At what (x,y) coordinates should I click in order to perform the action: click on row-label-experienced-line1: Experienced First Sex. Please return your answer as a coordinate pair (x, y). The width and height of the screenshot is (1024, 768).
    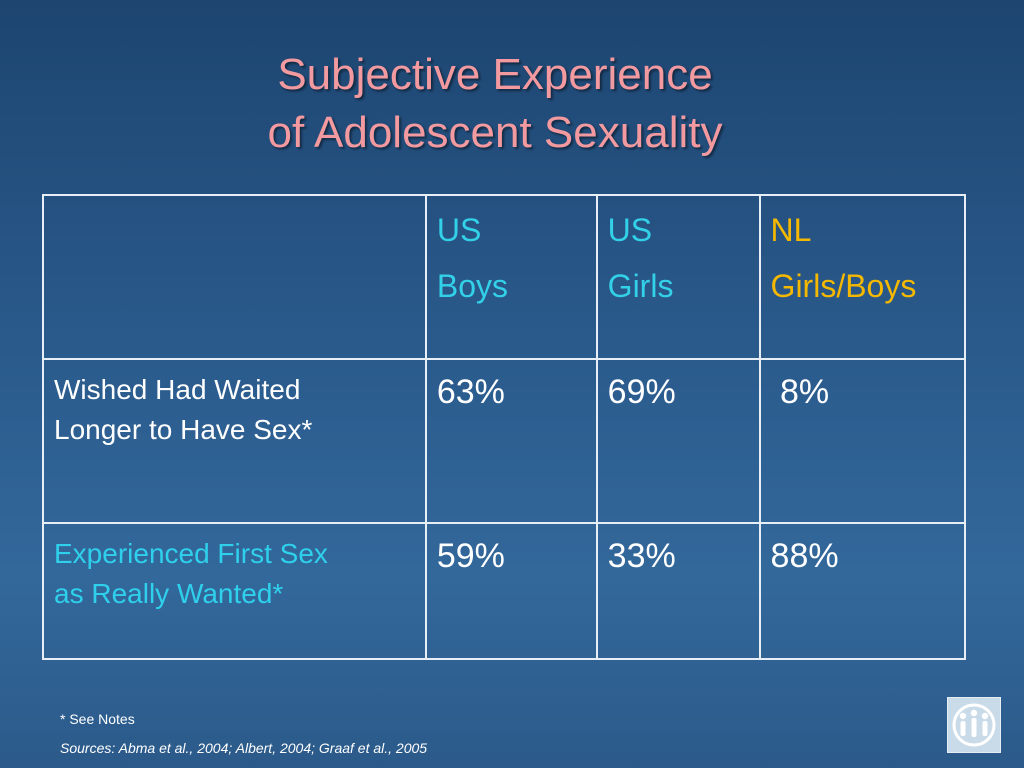
    Looking at the image, I should click on (191, 553).